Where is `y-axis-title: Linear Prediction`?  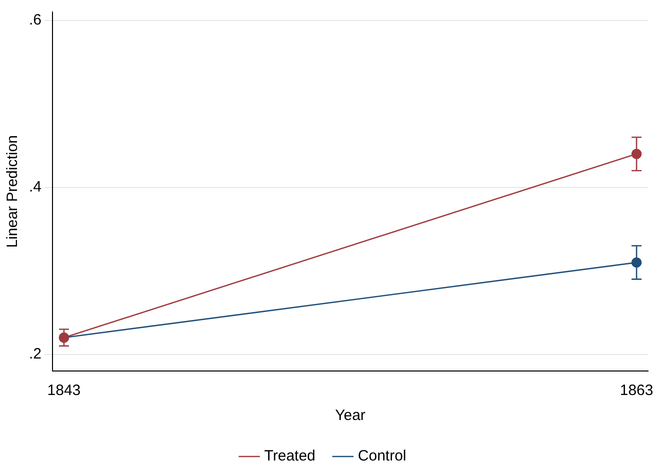
y-axis-title: Linear Prediction is located at coordinates (13, 191).